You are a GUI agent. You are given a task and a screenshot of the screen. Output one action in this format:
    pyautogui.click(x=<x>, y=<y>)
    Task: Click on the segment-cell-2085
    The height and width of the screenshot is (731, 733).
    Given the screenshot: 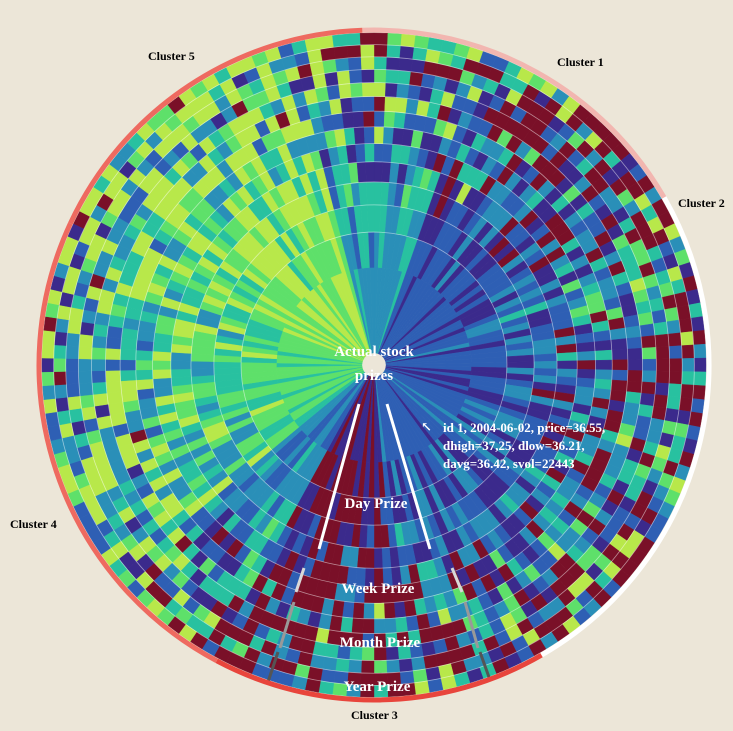 What is the action you would take?
    pyautogui.click(x=353, y=39)
    